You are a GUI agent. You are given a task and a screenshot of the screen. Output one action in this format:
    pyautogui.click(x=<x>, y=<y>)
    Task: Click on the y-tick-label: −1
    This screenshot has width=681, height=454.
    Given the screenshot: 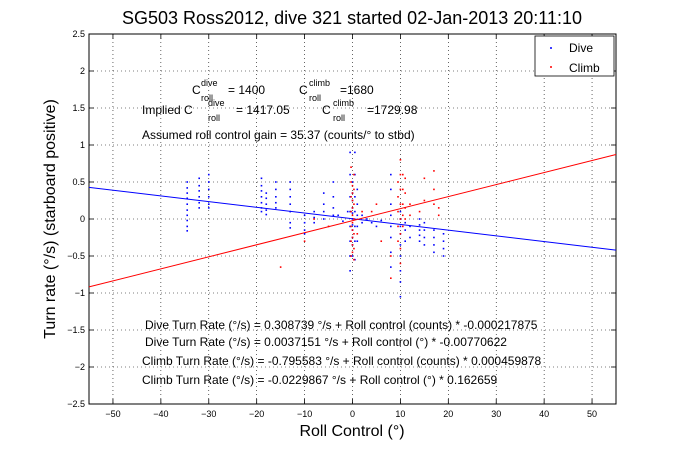 What is the action you would take?
    pyautogui.click(x=80, y=293)
    